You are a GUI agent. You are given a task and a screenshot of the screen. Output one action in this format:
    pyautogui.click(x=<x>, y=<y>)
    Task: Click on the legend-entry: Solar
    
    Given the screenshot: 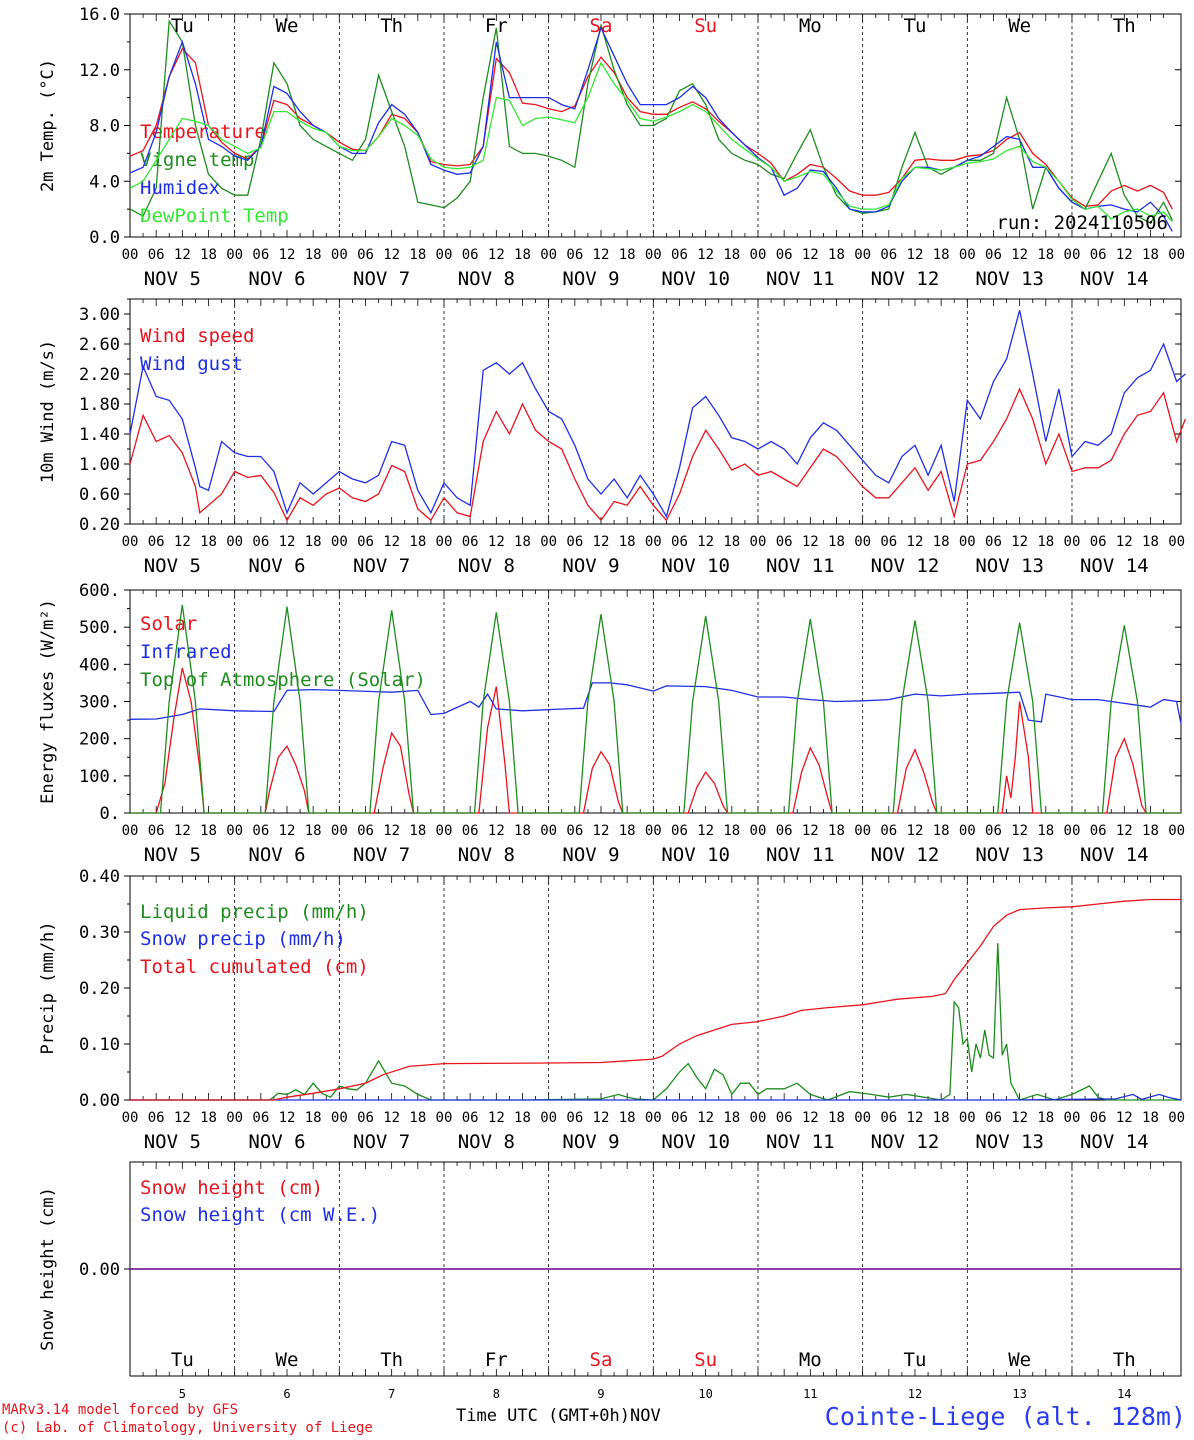 What is the action you would take?
    pyautogui.click(x=168, y=624)
    